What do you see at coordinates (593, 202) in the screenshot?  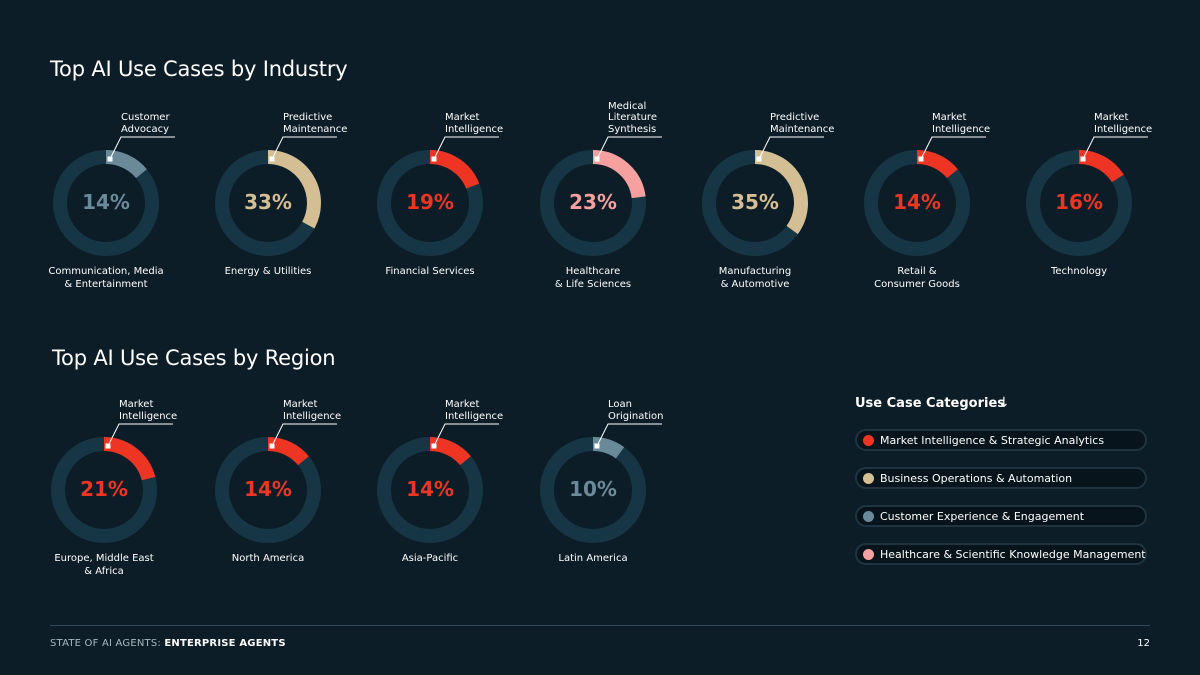 I see `percentage-value: 23%` at bounding box center [593, 202].